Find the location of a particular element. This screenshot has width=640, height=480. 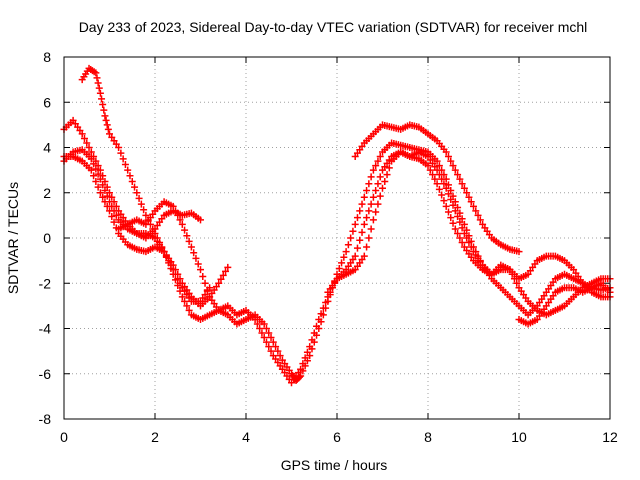

x-axis-label: GPS time / hours is located at coordinates (334, 465).